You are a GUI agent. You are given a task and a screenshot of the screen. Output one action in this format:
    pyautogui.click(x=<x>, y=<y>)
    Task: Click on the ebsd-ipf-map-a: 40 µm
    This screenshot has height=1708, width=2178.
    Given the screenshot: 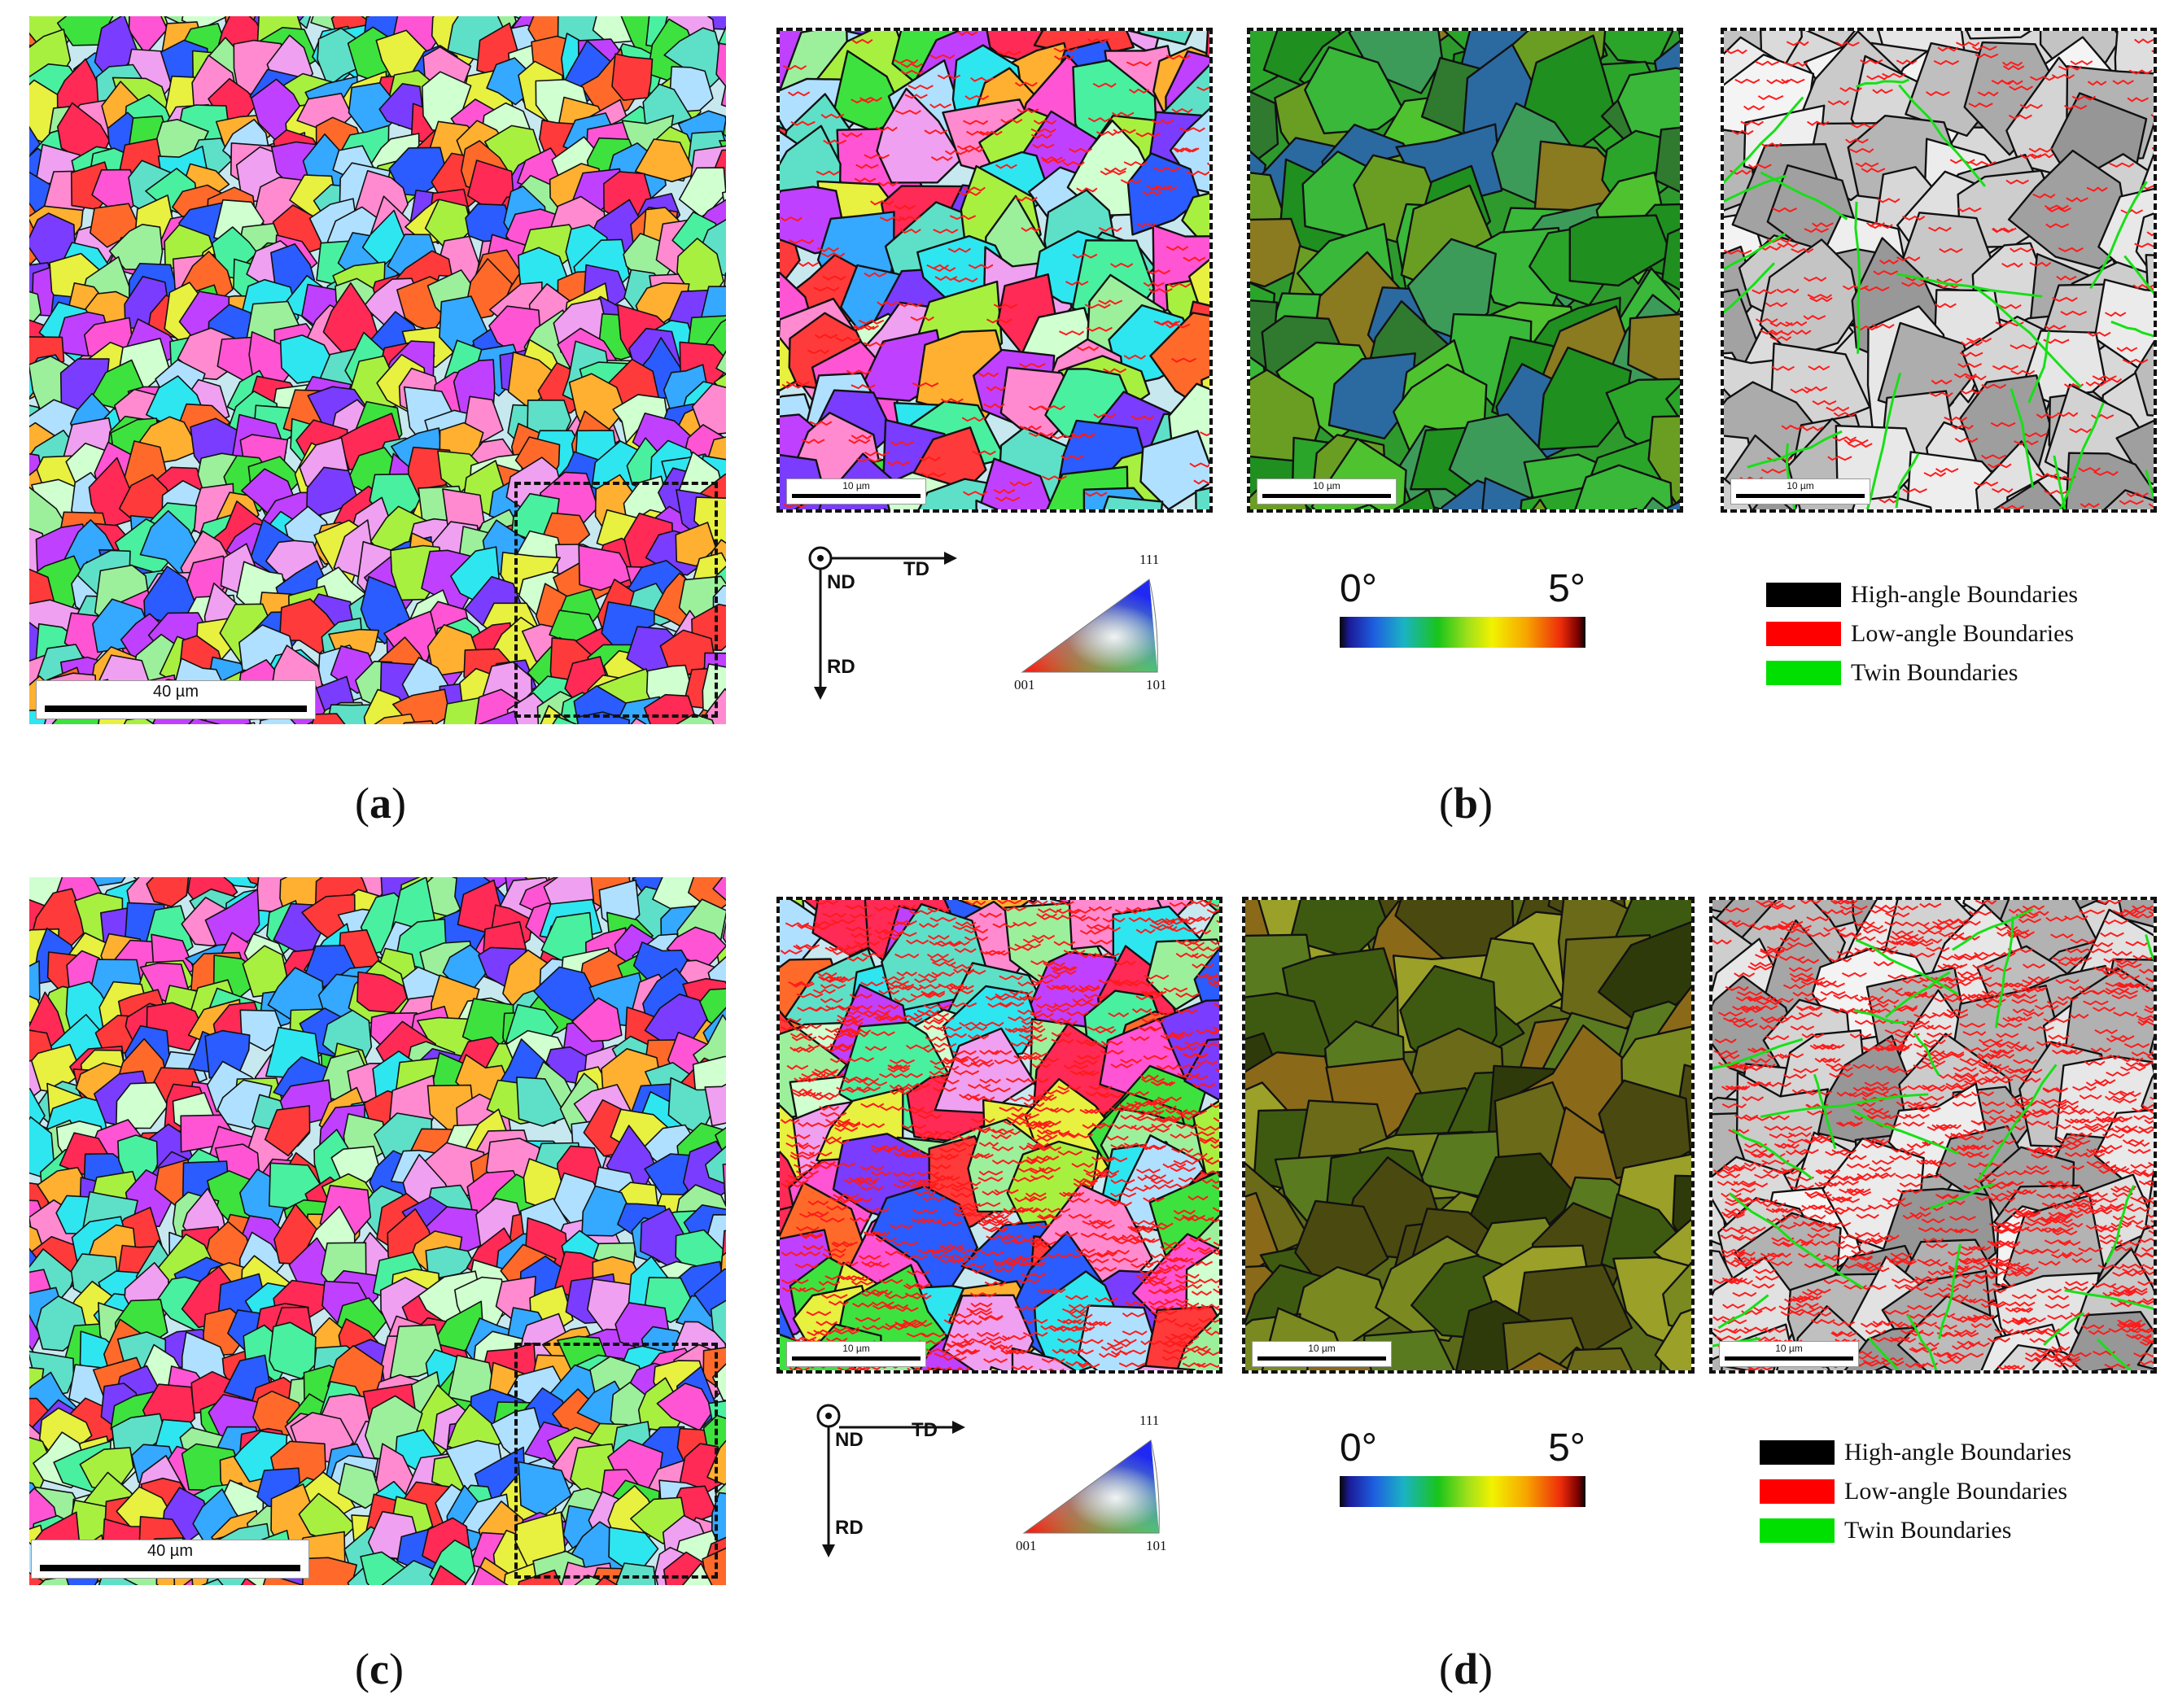 What is the action you would take?
    pyautogui.click(x=377, y=370)
    